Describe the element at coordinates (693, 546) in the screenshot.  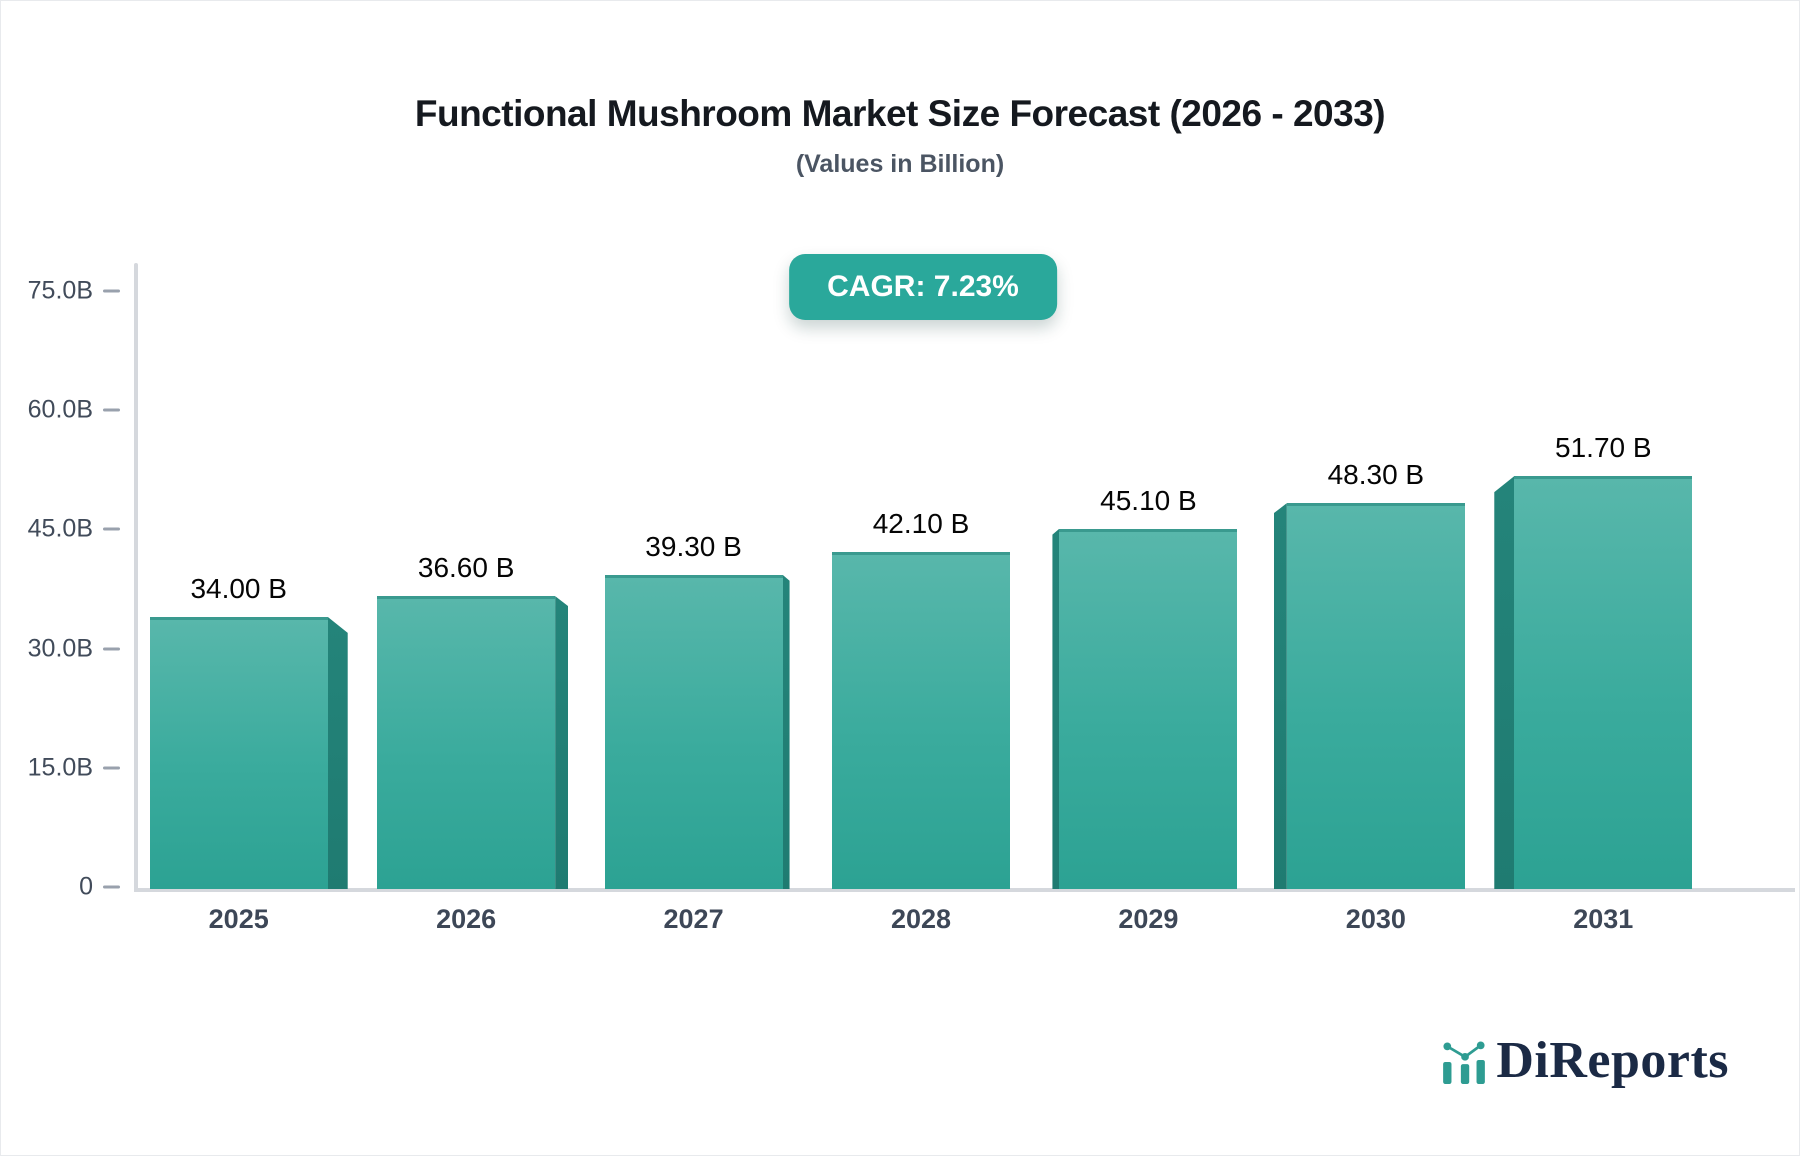
I see `bar-value-label: 39.30 B` at that location.